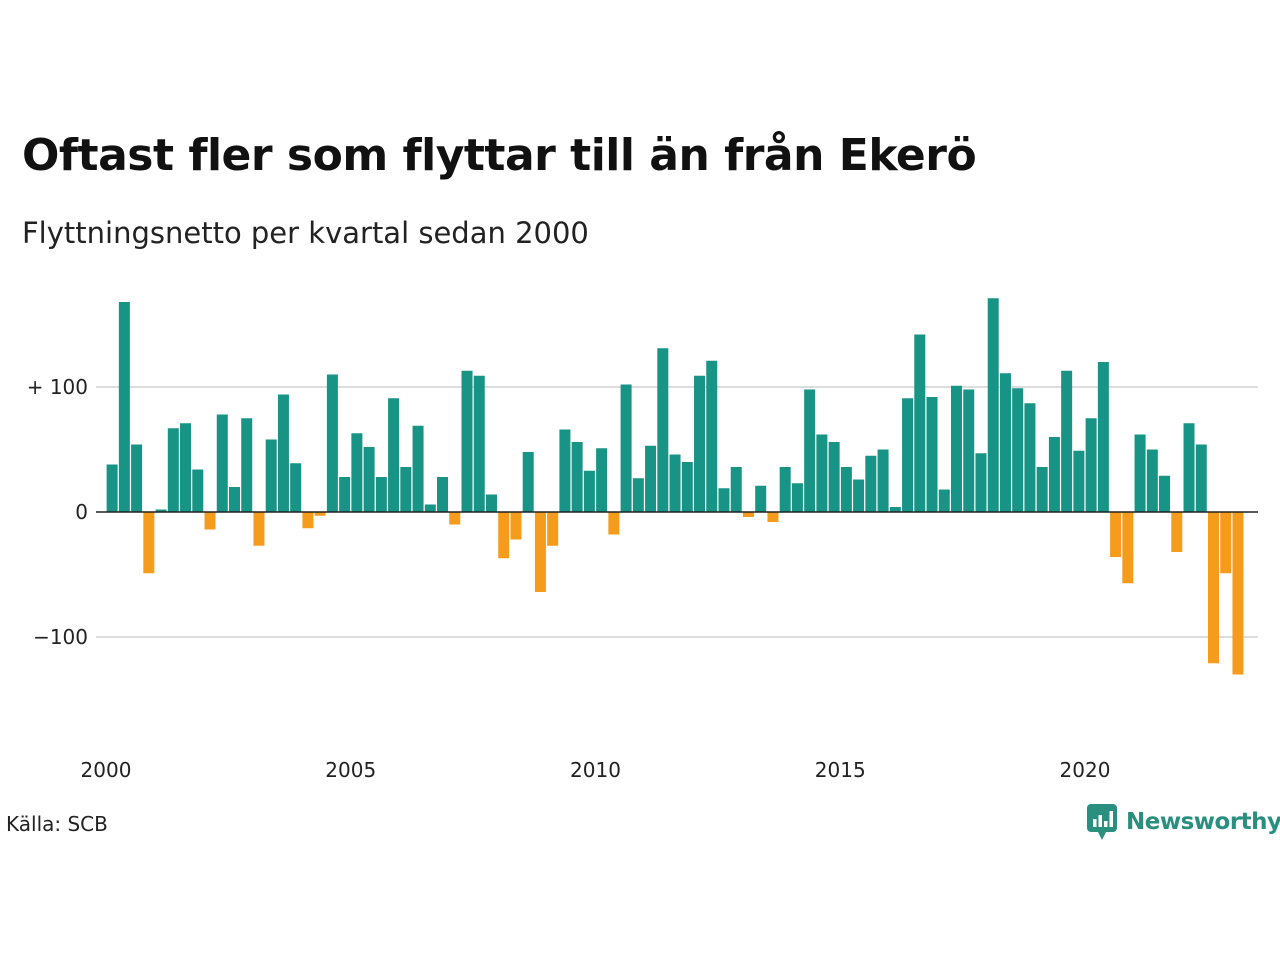 This screenshot has height=960, width=1280. What do you see at coordinates (1203, 822) in the screenshot?
I see `brand-name: Newsworthy` at bounding box center [1203, 822].